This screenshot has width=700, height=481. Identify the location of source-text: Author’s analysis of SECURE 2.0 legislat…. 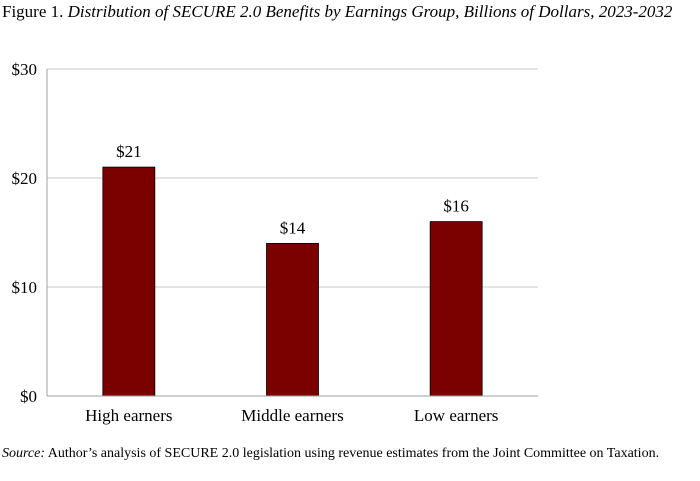
(353, 453).